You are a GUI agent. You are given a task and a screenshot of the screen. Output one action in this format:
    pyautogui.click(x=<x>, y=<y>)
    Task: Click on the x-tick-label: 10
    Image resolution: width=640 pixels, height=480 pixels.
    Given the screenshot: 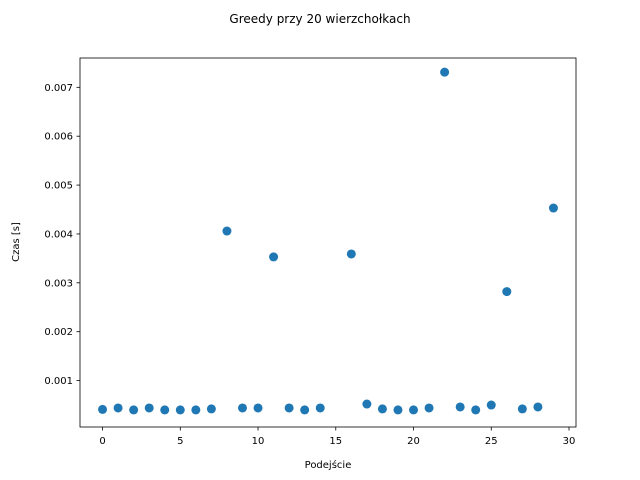 What is the action you would take?
    pyautogui.click(x=258, y=441)
    